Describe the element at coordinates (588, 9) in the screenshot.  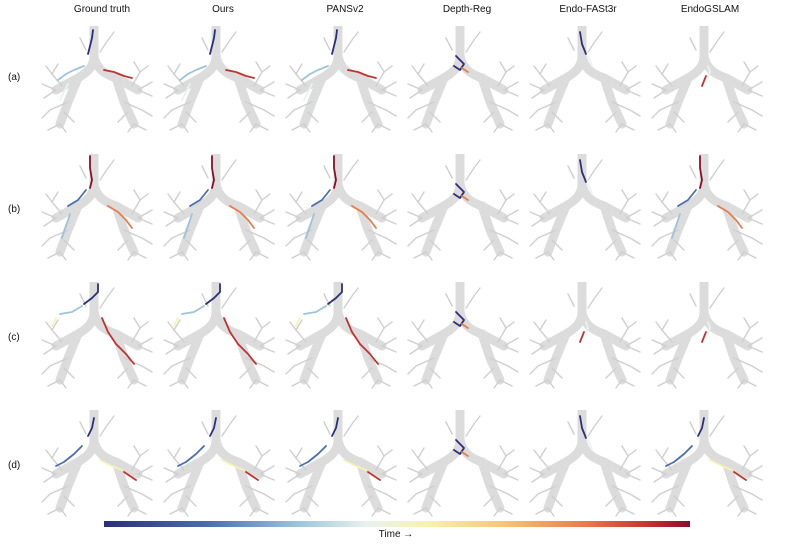
I see `column-header-endo-fast3r: Endo-FASt3r` at that location.